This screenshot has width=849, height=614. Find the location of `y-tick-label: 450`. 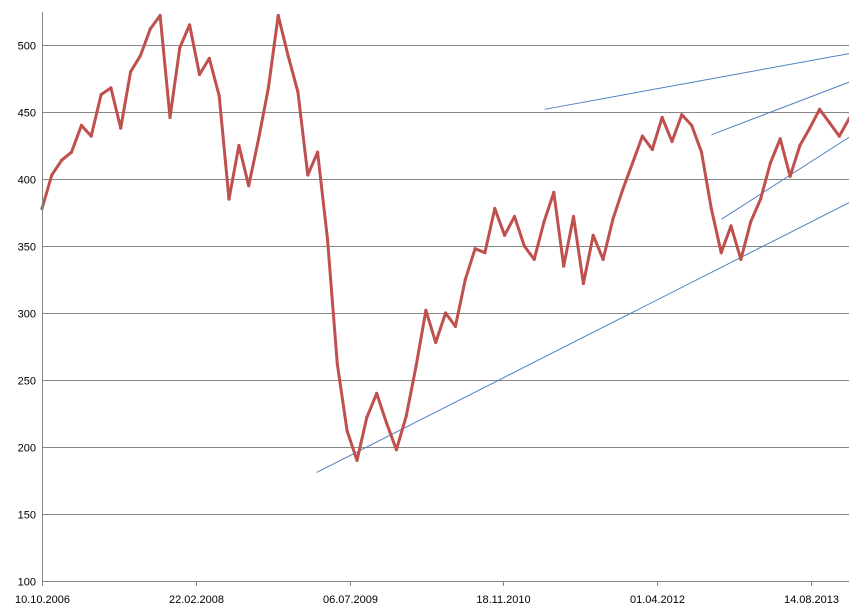

y-tick-label: 450 is located at coordinates (27, 114).